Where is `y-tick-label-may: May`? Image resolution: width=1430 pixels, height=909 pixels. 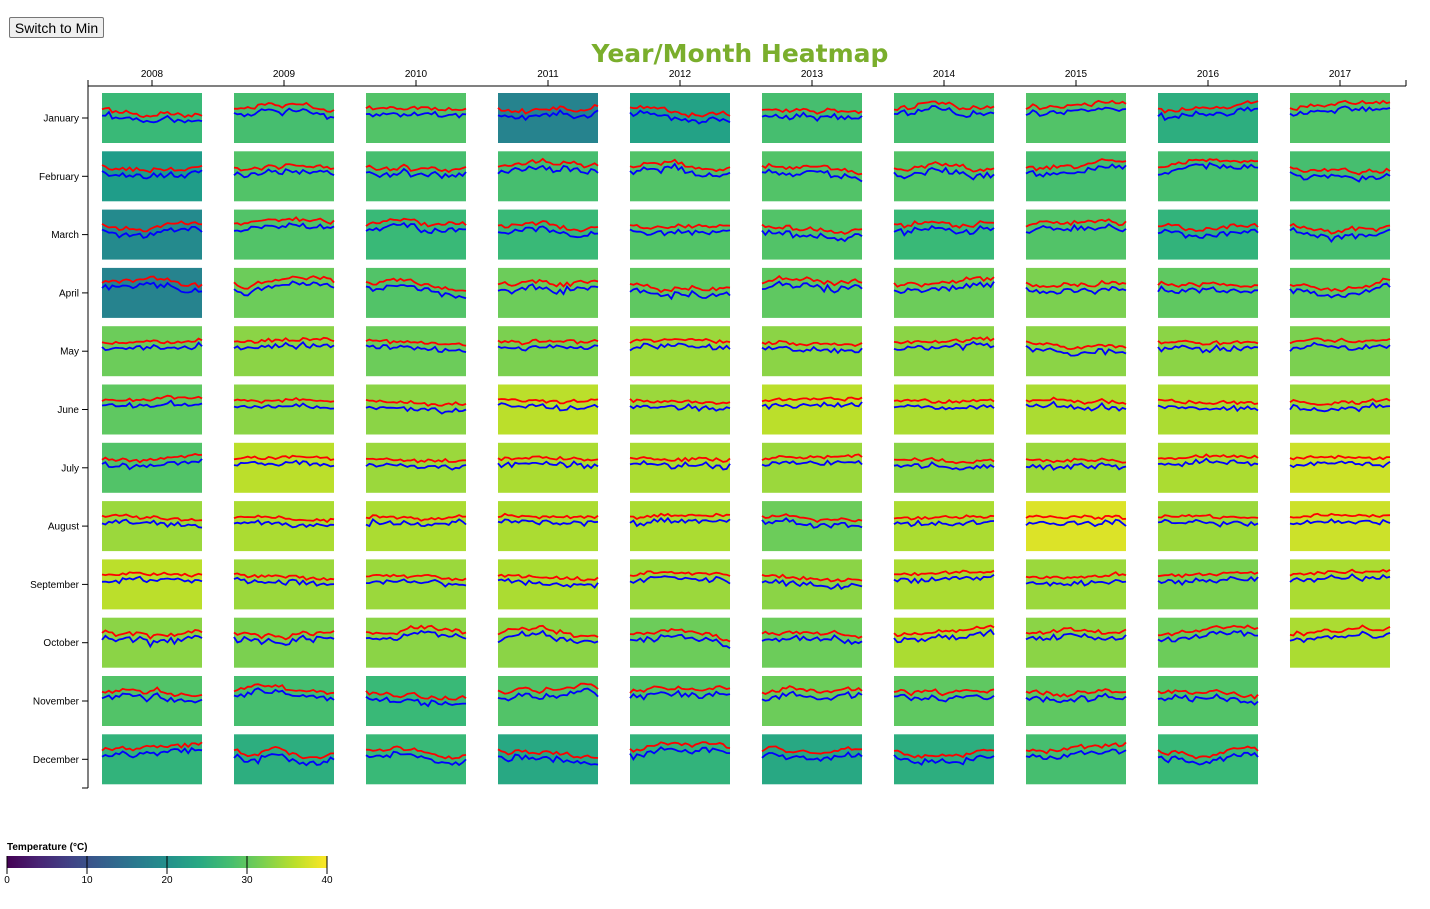
y-tick-label-may: May is located at coordinates (69, 352).